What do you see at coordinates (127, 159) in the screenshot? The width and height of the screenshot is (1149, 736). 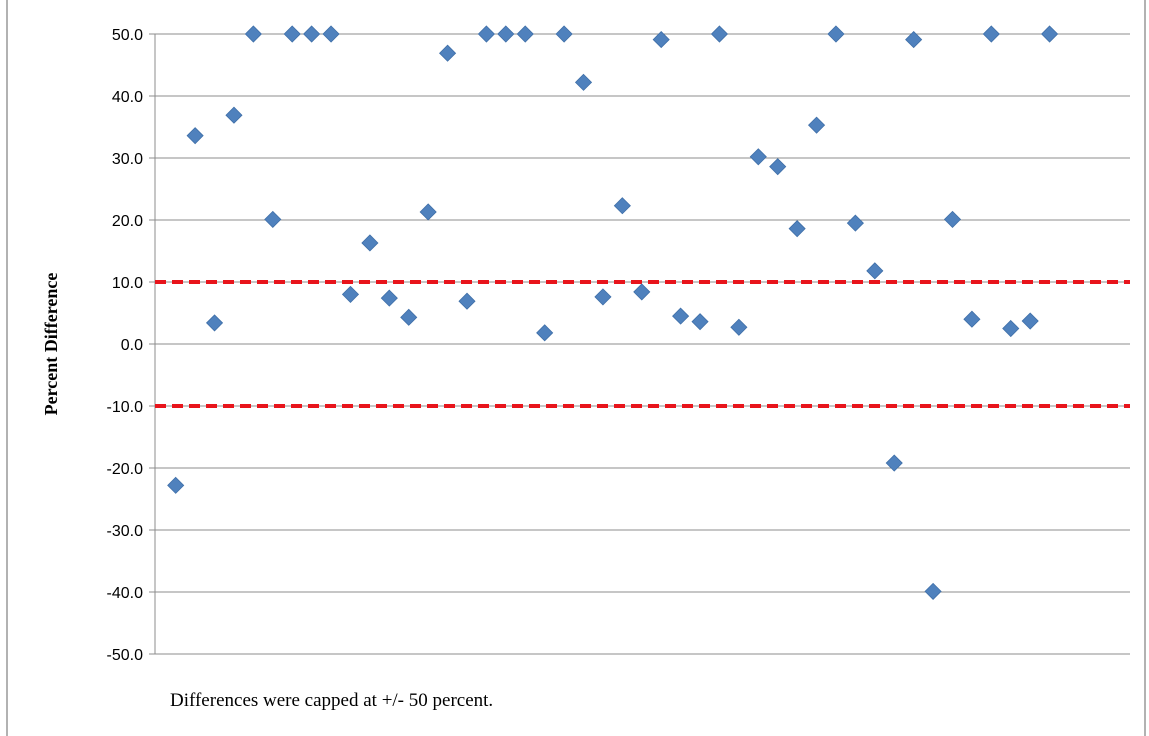 I see `y-tick-label: 30.0` at bounding box center [127, 159].